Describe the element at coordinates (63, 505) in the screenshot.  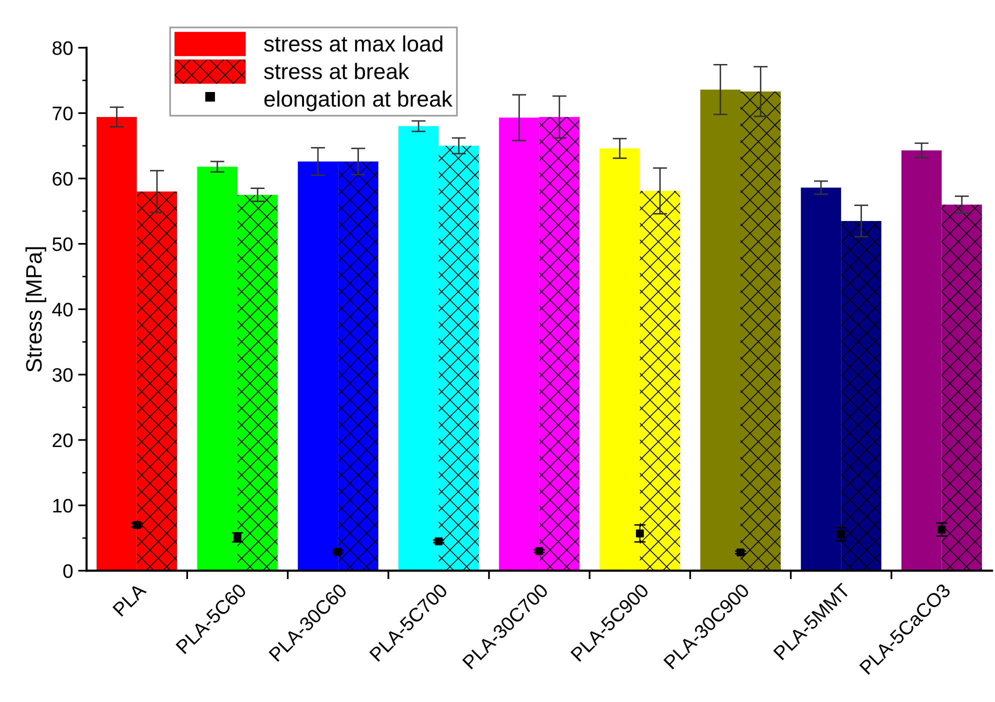
I see `y-tick-label: 10` at that location.